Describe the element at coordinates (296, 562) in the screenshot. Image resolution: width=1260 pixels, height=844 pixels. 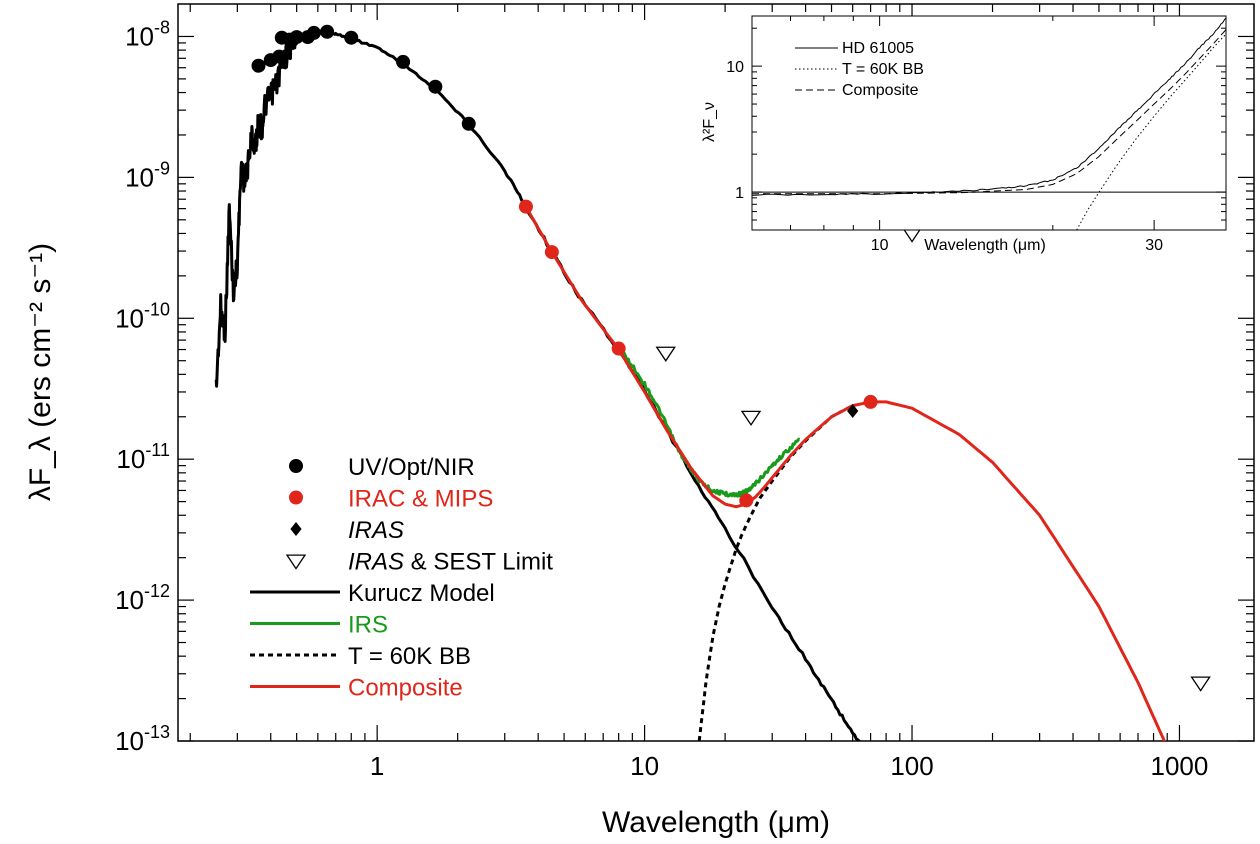
I see `legend-swatch-iras-sest-limit` at that location.